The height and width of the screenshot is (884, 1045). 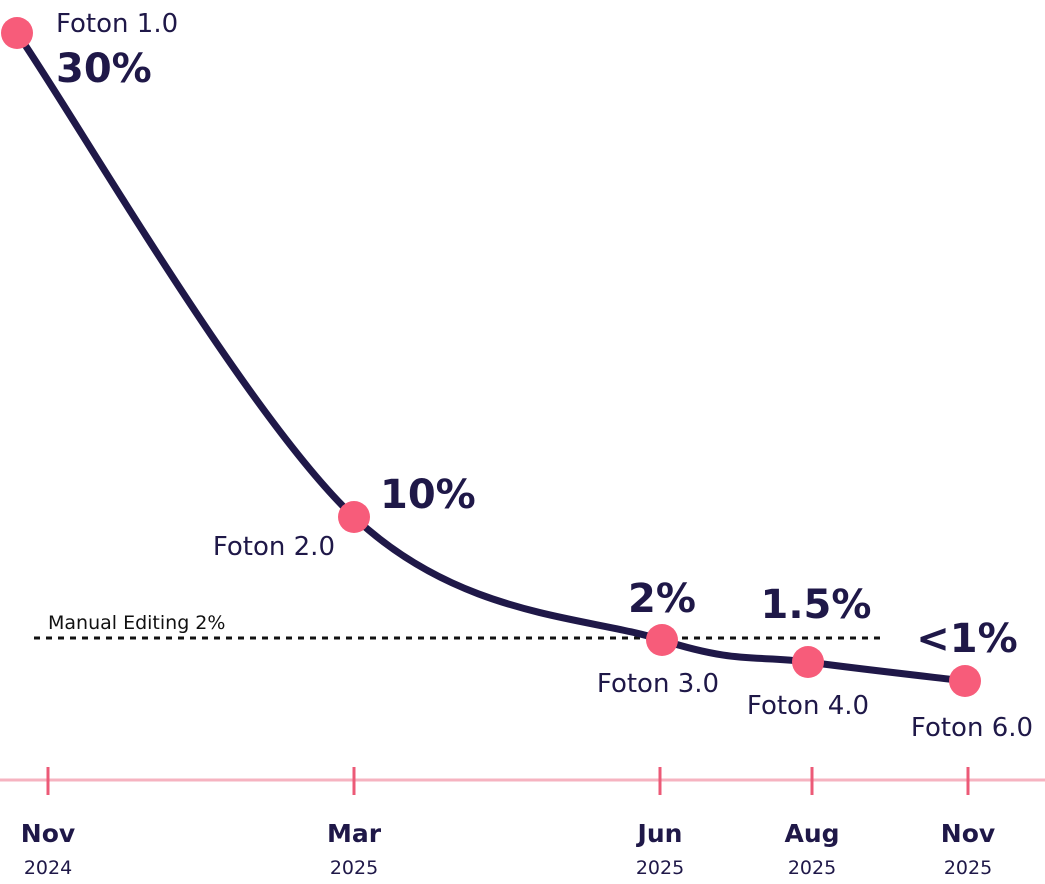 I want to click on point-value-label: 10%, so click(x=428, y=495).